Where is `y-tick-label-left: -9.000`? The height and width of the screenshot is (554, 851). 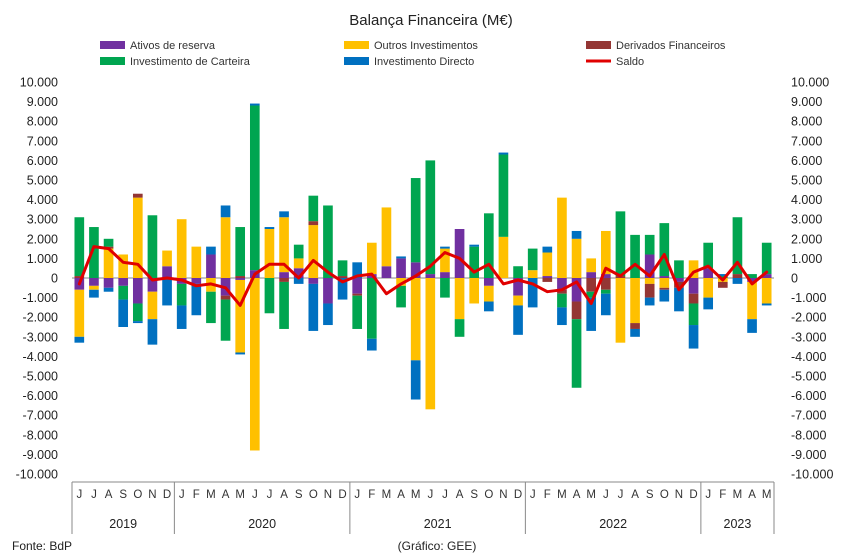
y-tick-label-left: -9.000 is located at coordinates (40, 455).